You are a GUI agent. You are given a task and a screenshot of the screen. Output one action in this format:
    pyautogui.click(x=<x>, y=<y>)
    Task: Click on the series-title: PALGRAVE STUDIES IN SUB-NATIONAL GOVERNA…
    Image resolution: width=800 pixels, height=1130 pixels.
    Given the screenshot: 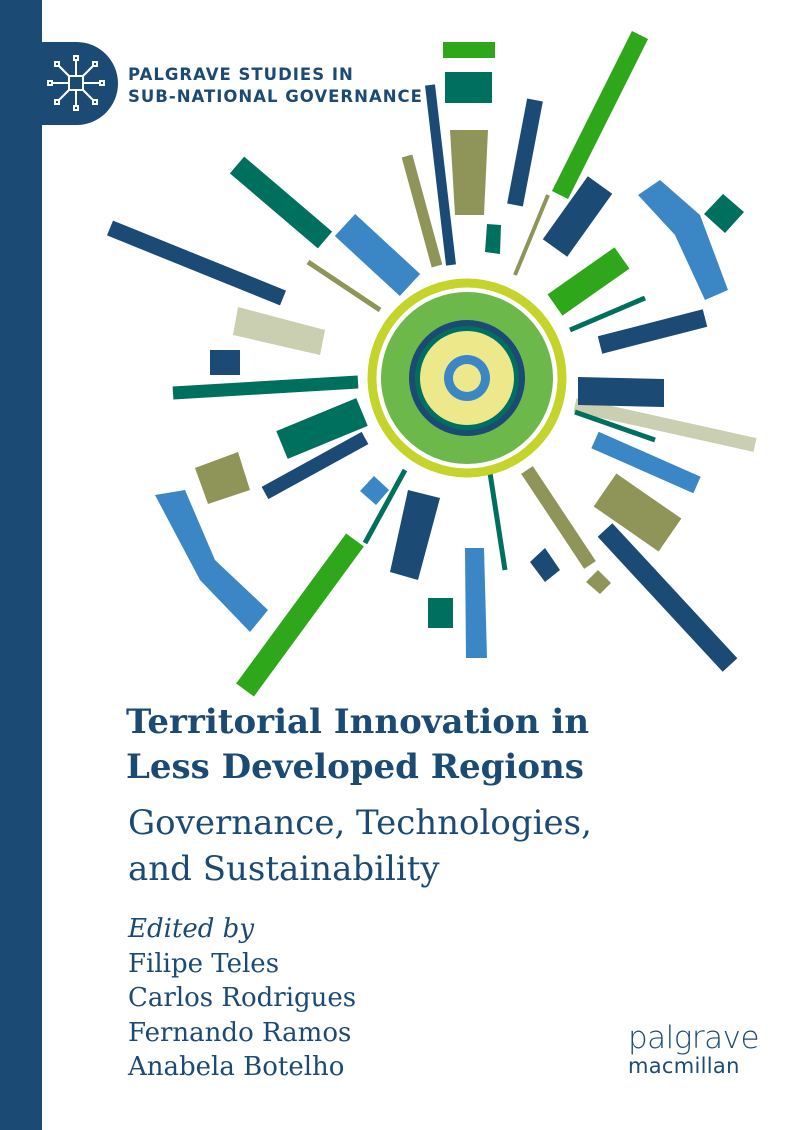 What is the action you would take?
    pyautogui.click(x=275, y=86)
    